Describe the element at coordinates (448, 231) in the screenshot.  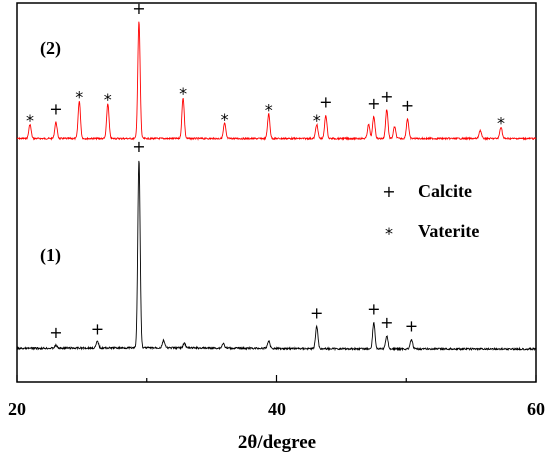
I see `legend-label-vaterite: Vaterite` at that location.